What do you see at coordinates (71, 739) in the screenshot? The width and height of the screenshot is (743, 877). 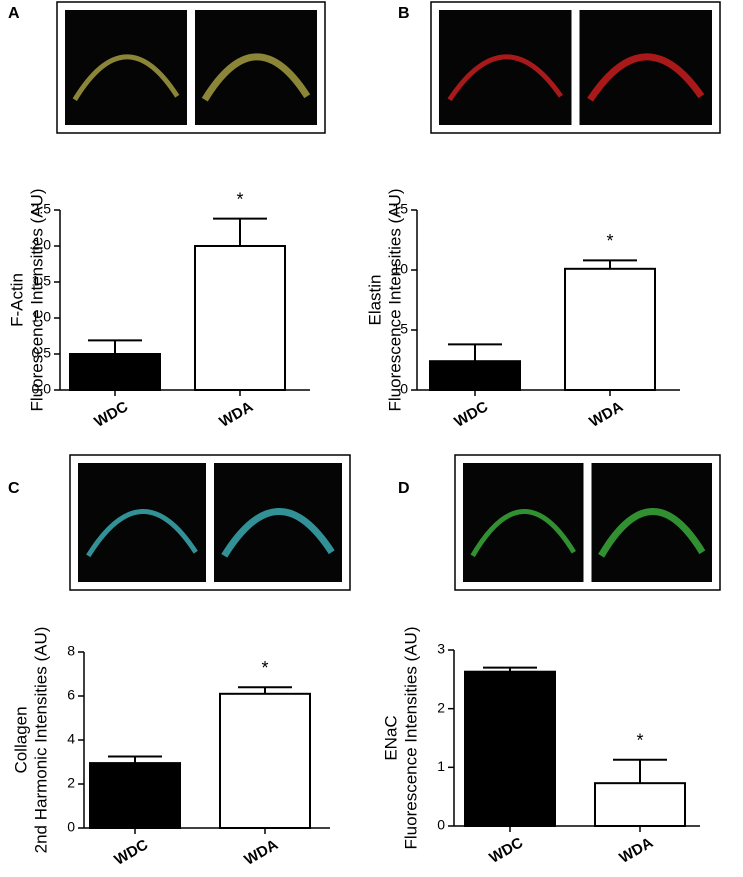 I see `y-tick-label: 4` at bounding box center [71, 739].